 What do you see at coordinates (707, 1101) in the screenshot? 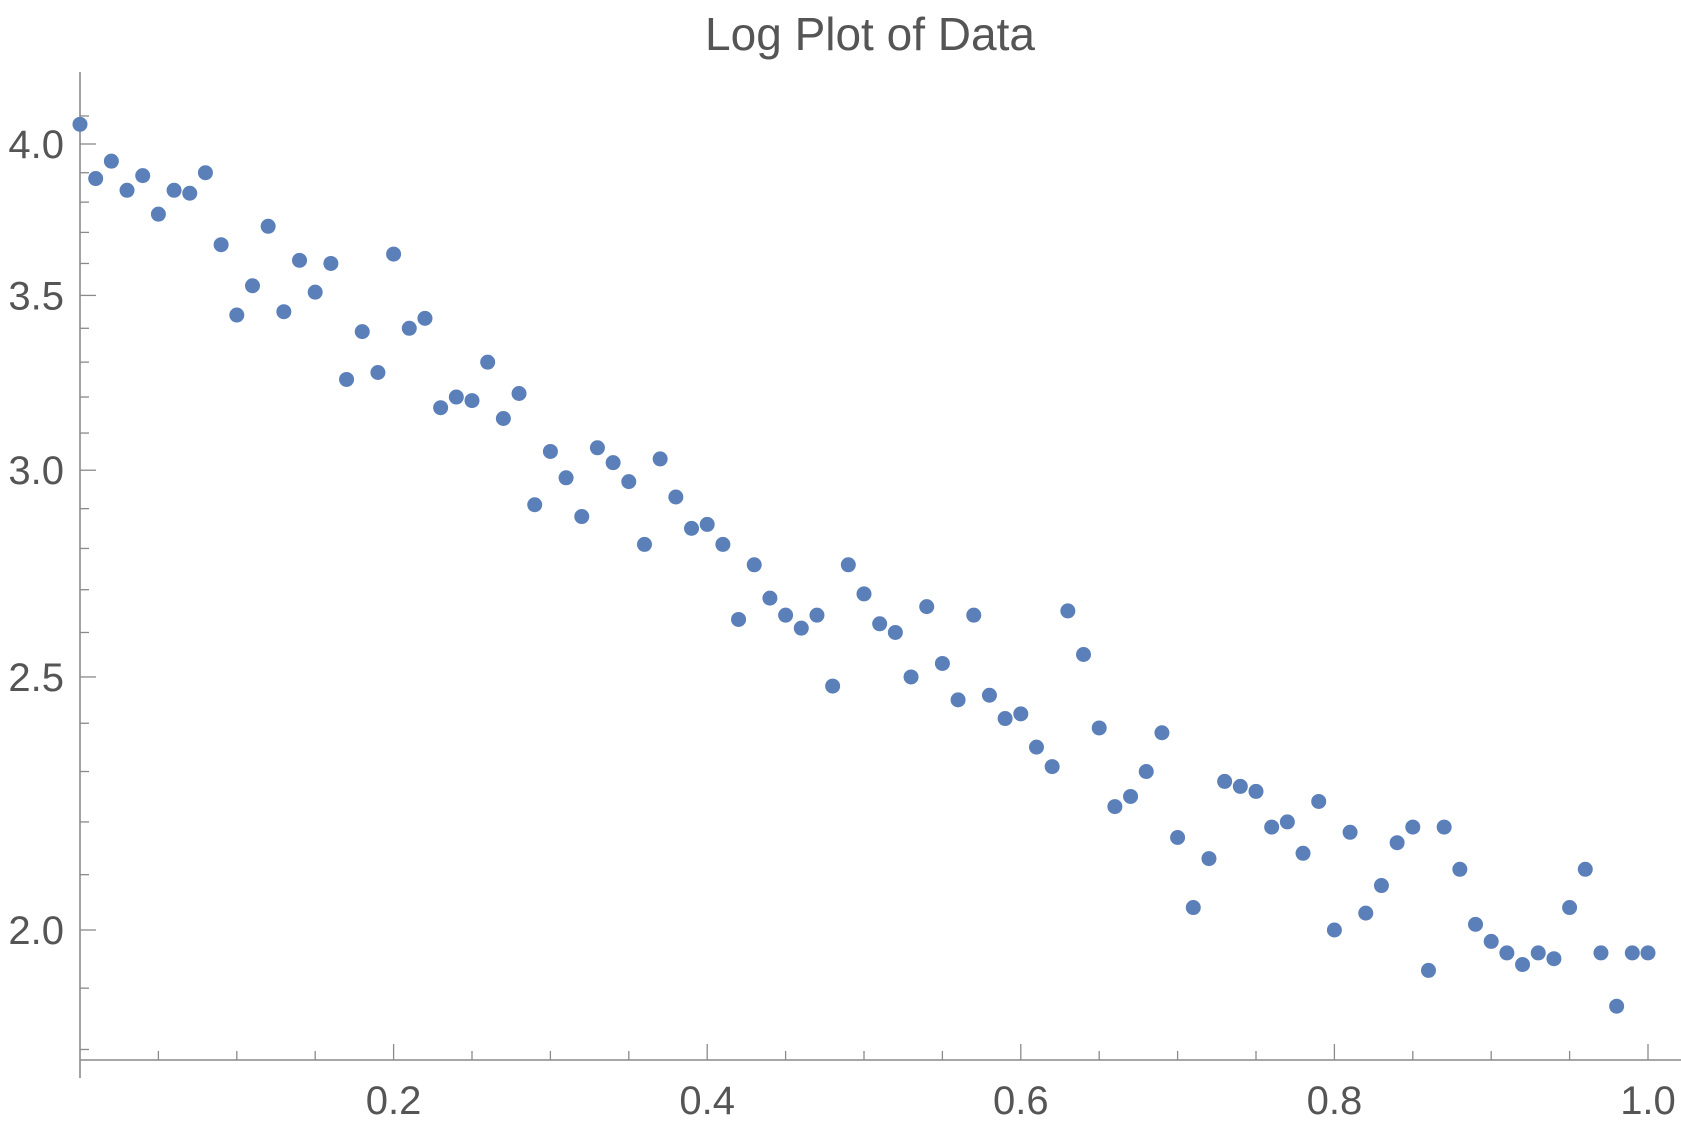
I see `x-tick-label: 0.4` at bounding box center [707, 1101].